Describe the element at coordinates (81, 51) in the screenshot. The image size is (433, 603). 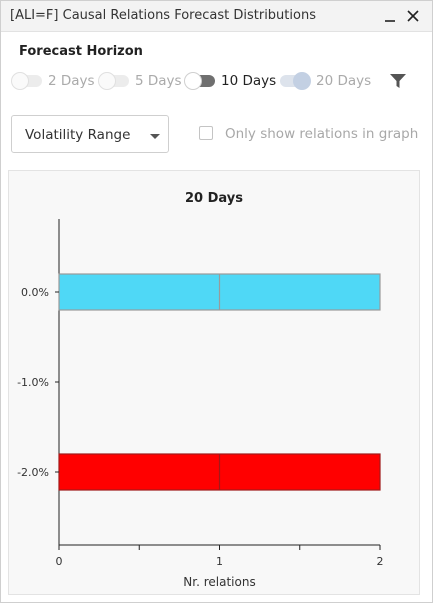
I see `forecast-horizon-label: Forecast Horizon` at that location.